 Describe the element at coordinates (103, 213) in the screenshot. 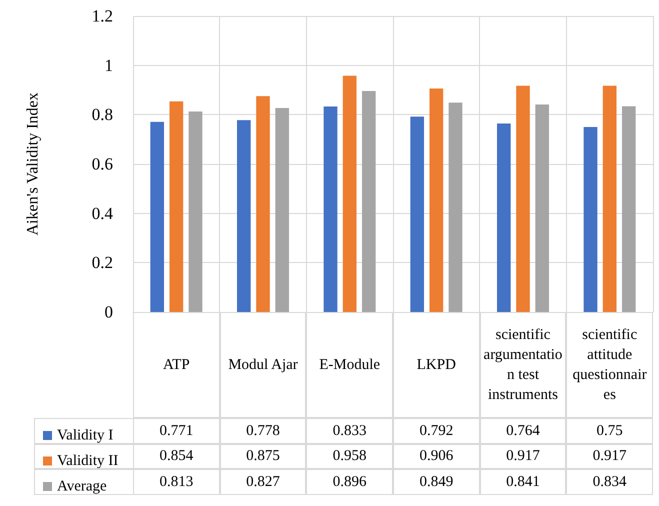

I see `y-tick-label: 0.4` at that location.